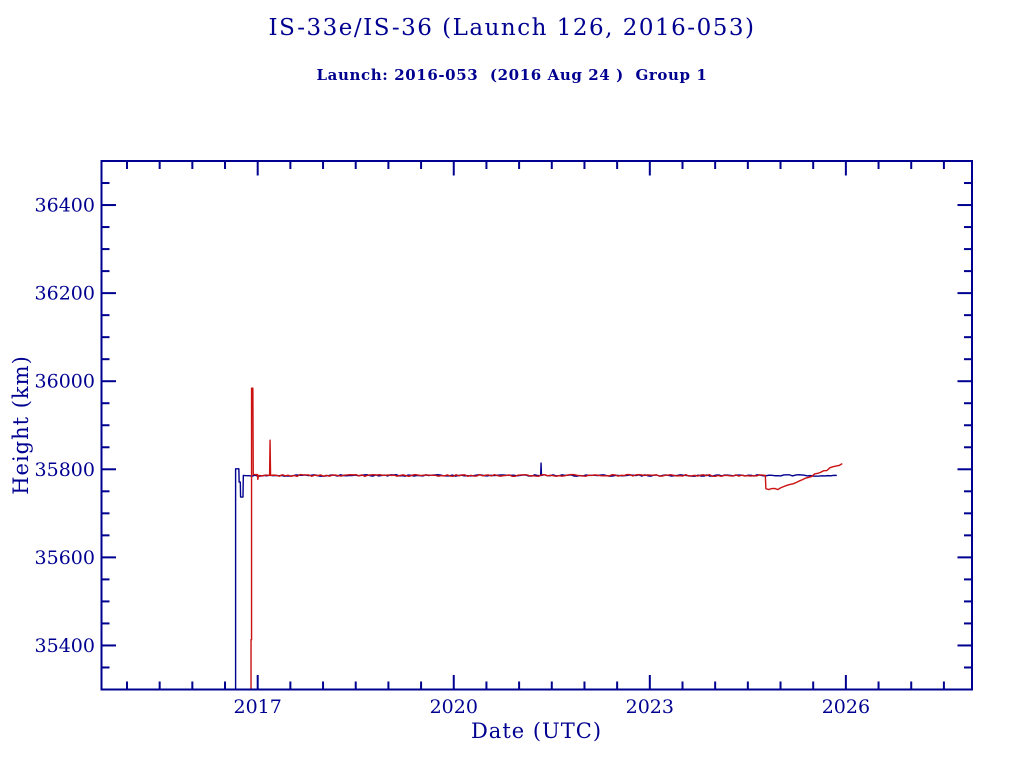 The width and height of the screenshot is (1024, 768). I want to click on chart-subtitle: Launch: 2016-053 (2016 Aug 24 ) Group 1, so click(512, 75).